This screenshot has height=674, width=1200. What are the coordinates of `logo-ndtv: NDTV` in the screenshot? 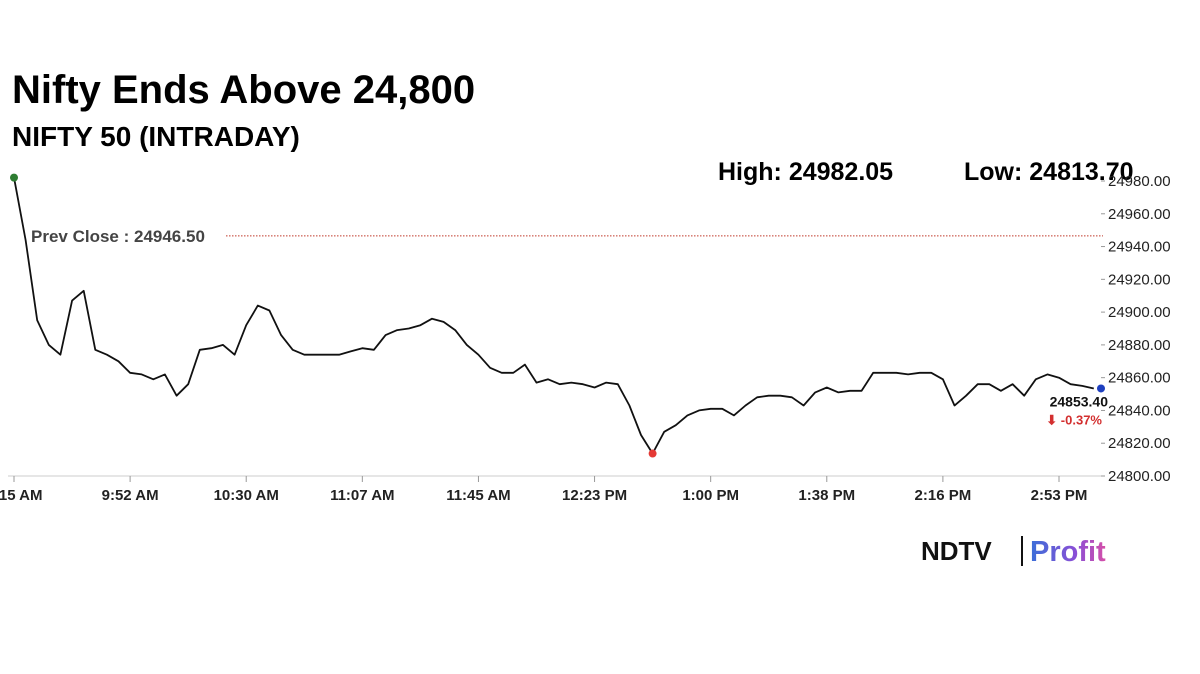 It's located at (956, 551).